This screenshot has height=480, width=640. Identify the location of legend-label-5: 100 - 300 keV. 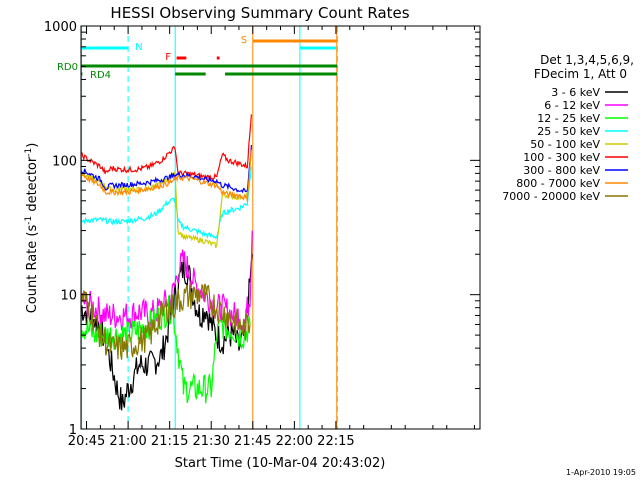
(561, 157).